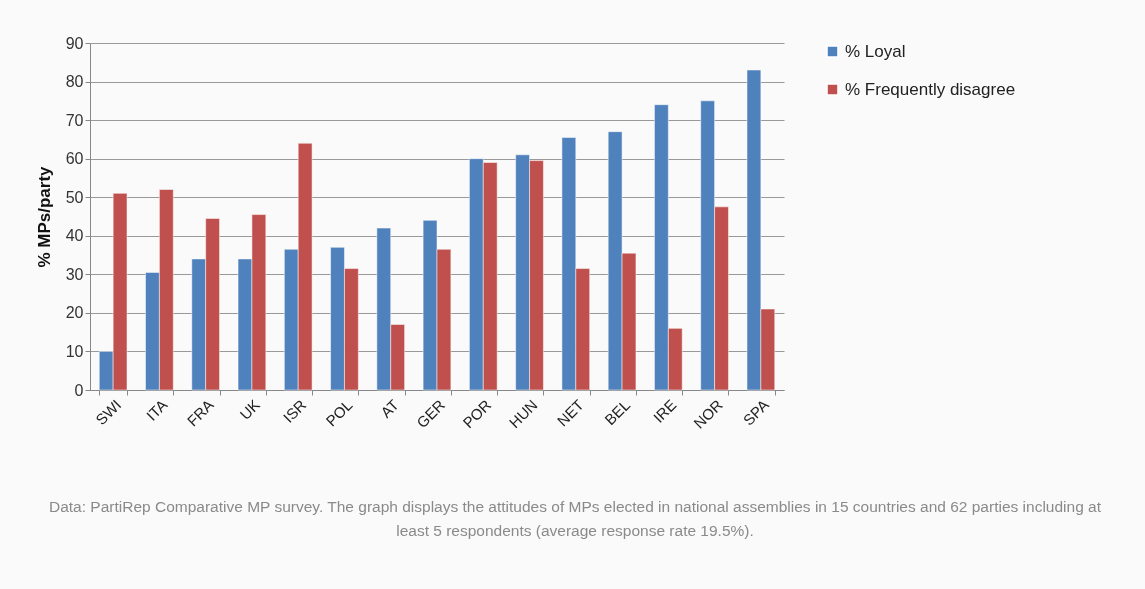 Image resolution: width=1145 pixels, height=589 pixels. What do you see at coordinates (664, 411) in the screenshot?
I see `x-tick-label: IRE` at bounding box center [664, 411].